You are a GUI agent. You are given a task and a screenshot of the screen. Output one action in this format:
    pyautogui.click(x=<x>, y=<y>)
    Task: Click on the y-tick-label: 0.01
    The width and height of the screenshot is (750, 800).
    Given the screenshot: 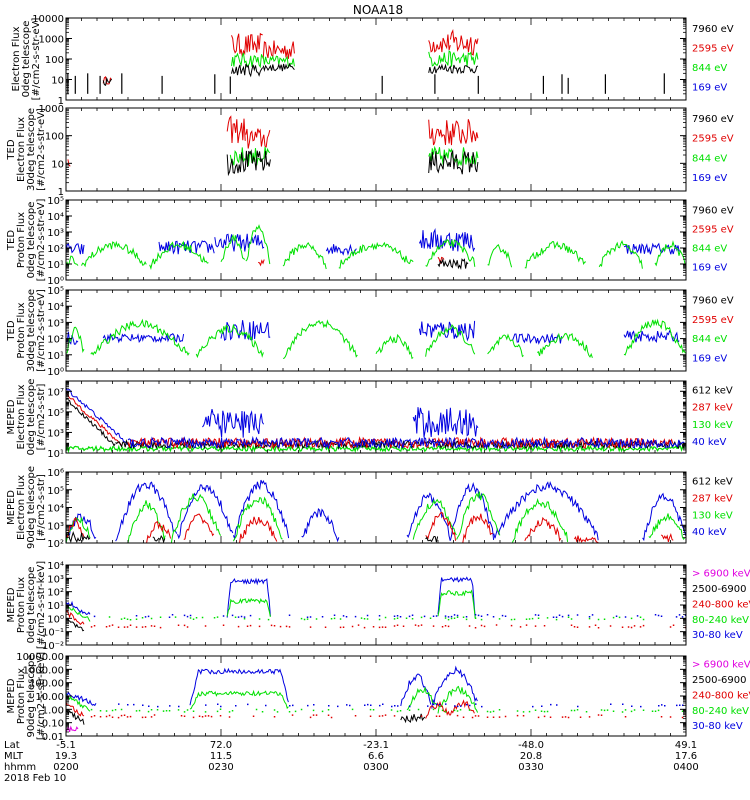 What is the action you would take?
    pyautogui.click(x=53, y=737)
    